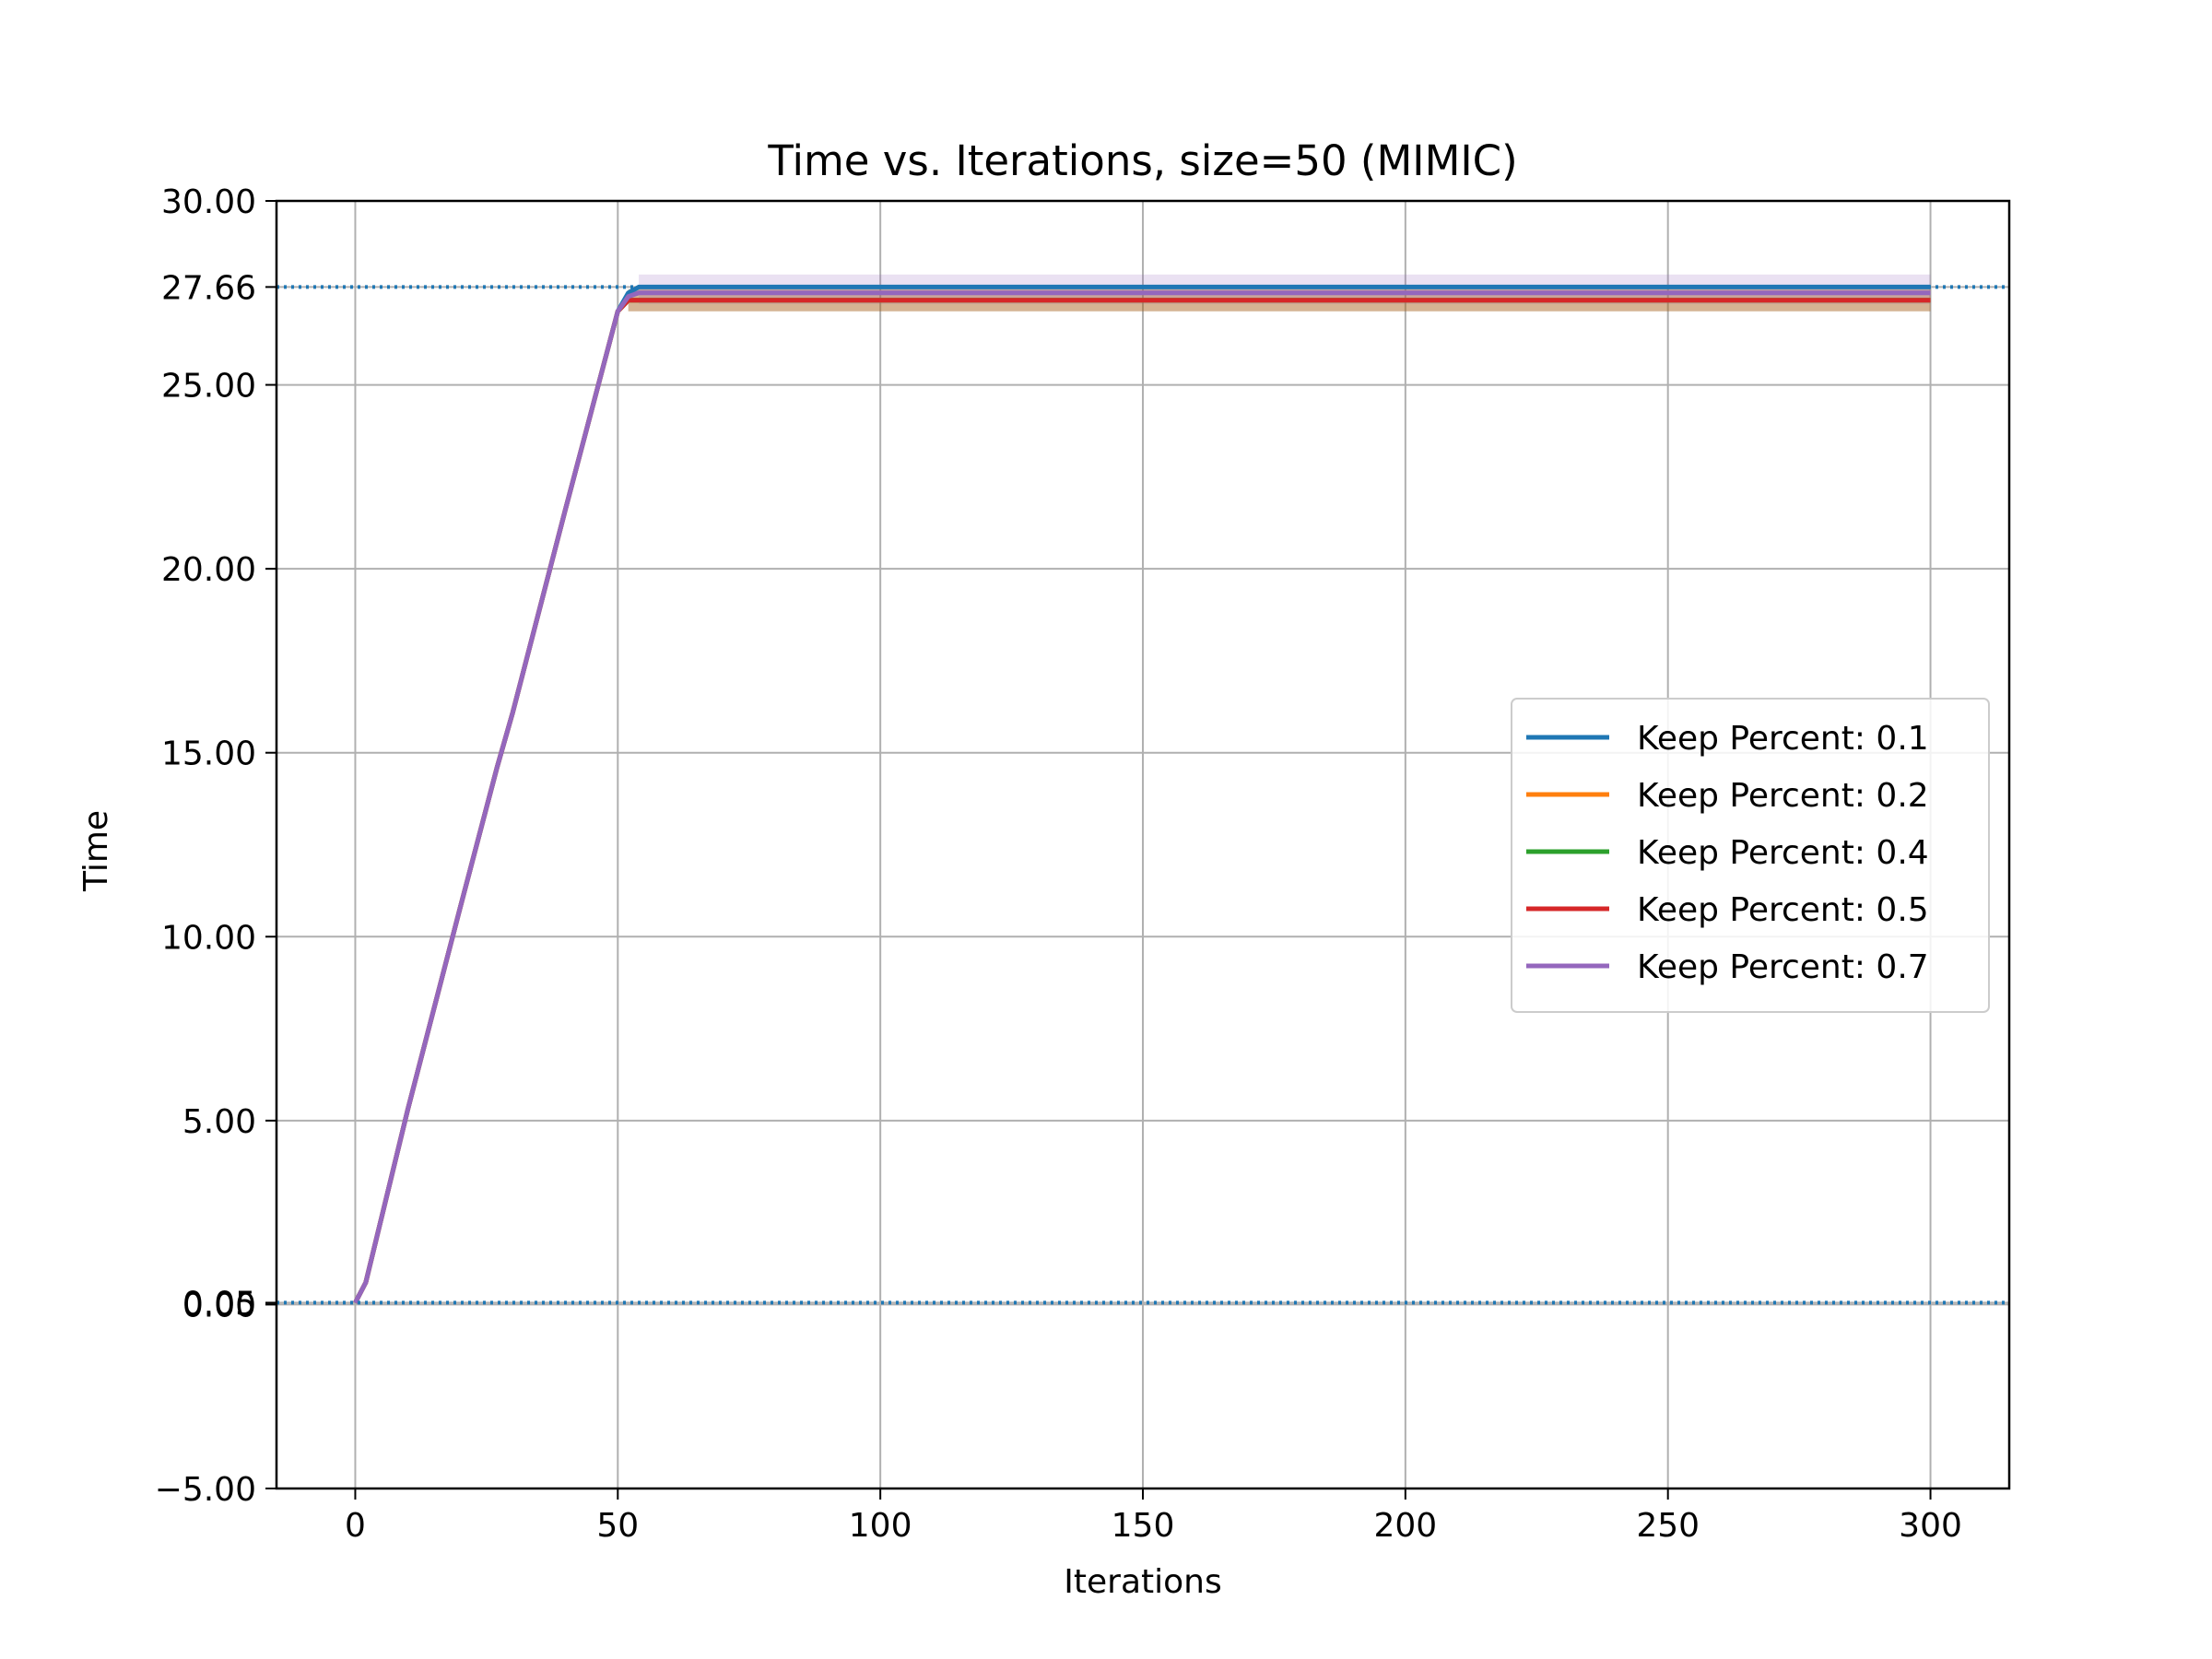 This screenshot has height=1659, width=2212. Describe the element at coordinates (219, 1122) in the screenshot. I see `y-tick-label: 5.00` at that location.